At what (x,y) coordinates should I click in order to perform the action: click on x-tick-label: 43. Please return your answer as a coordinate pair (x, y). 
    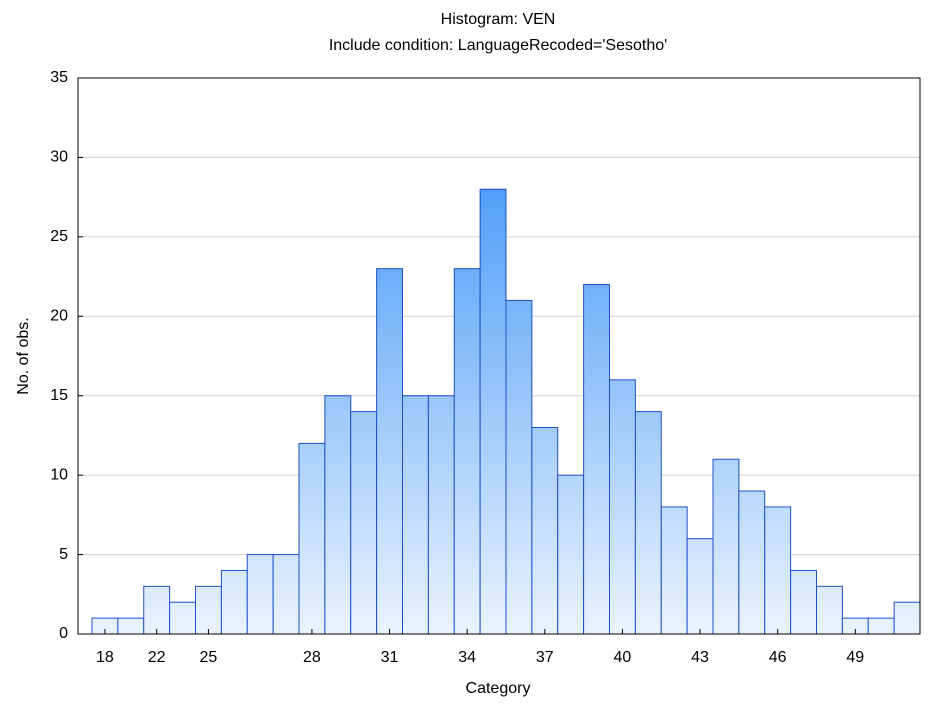
    Looking at the image, I should click on (700, 657).